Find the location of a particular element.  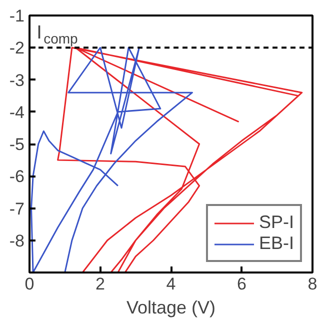

y-tick-label: -6 is located at coordinates (17, 176).